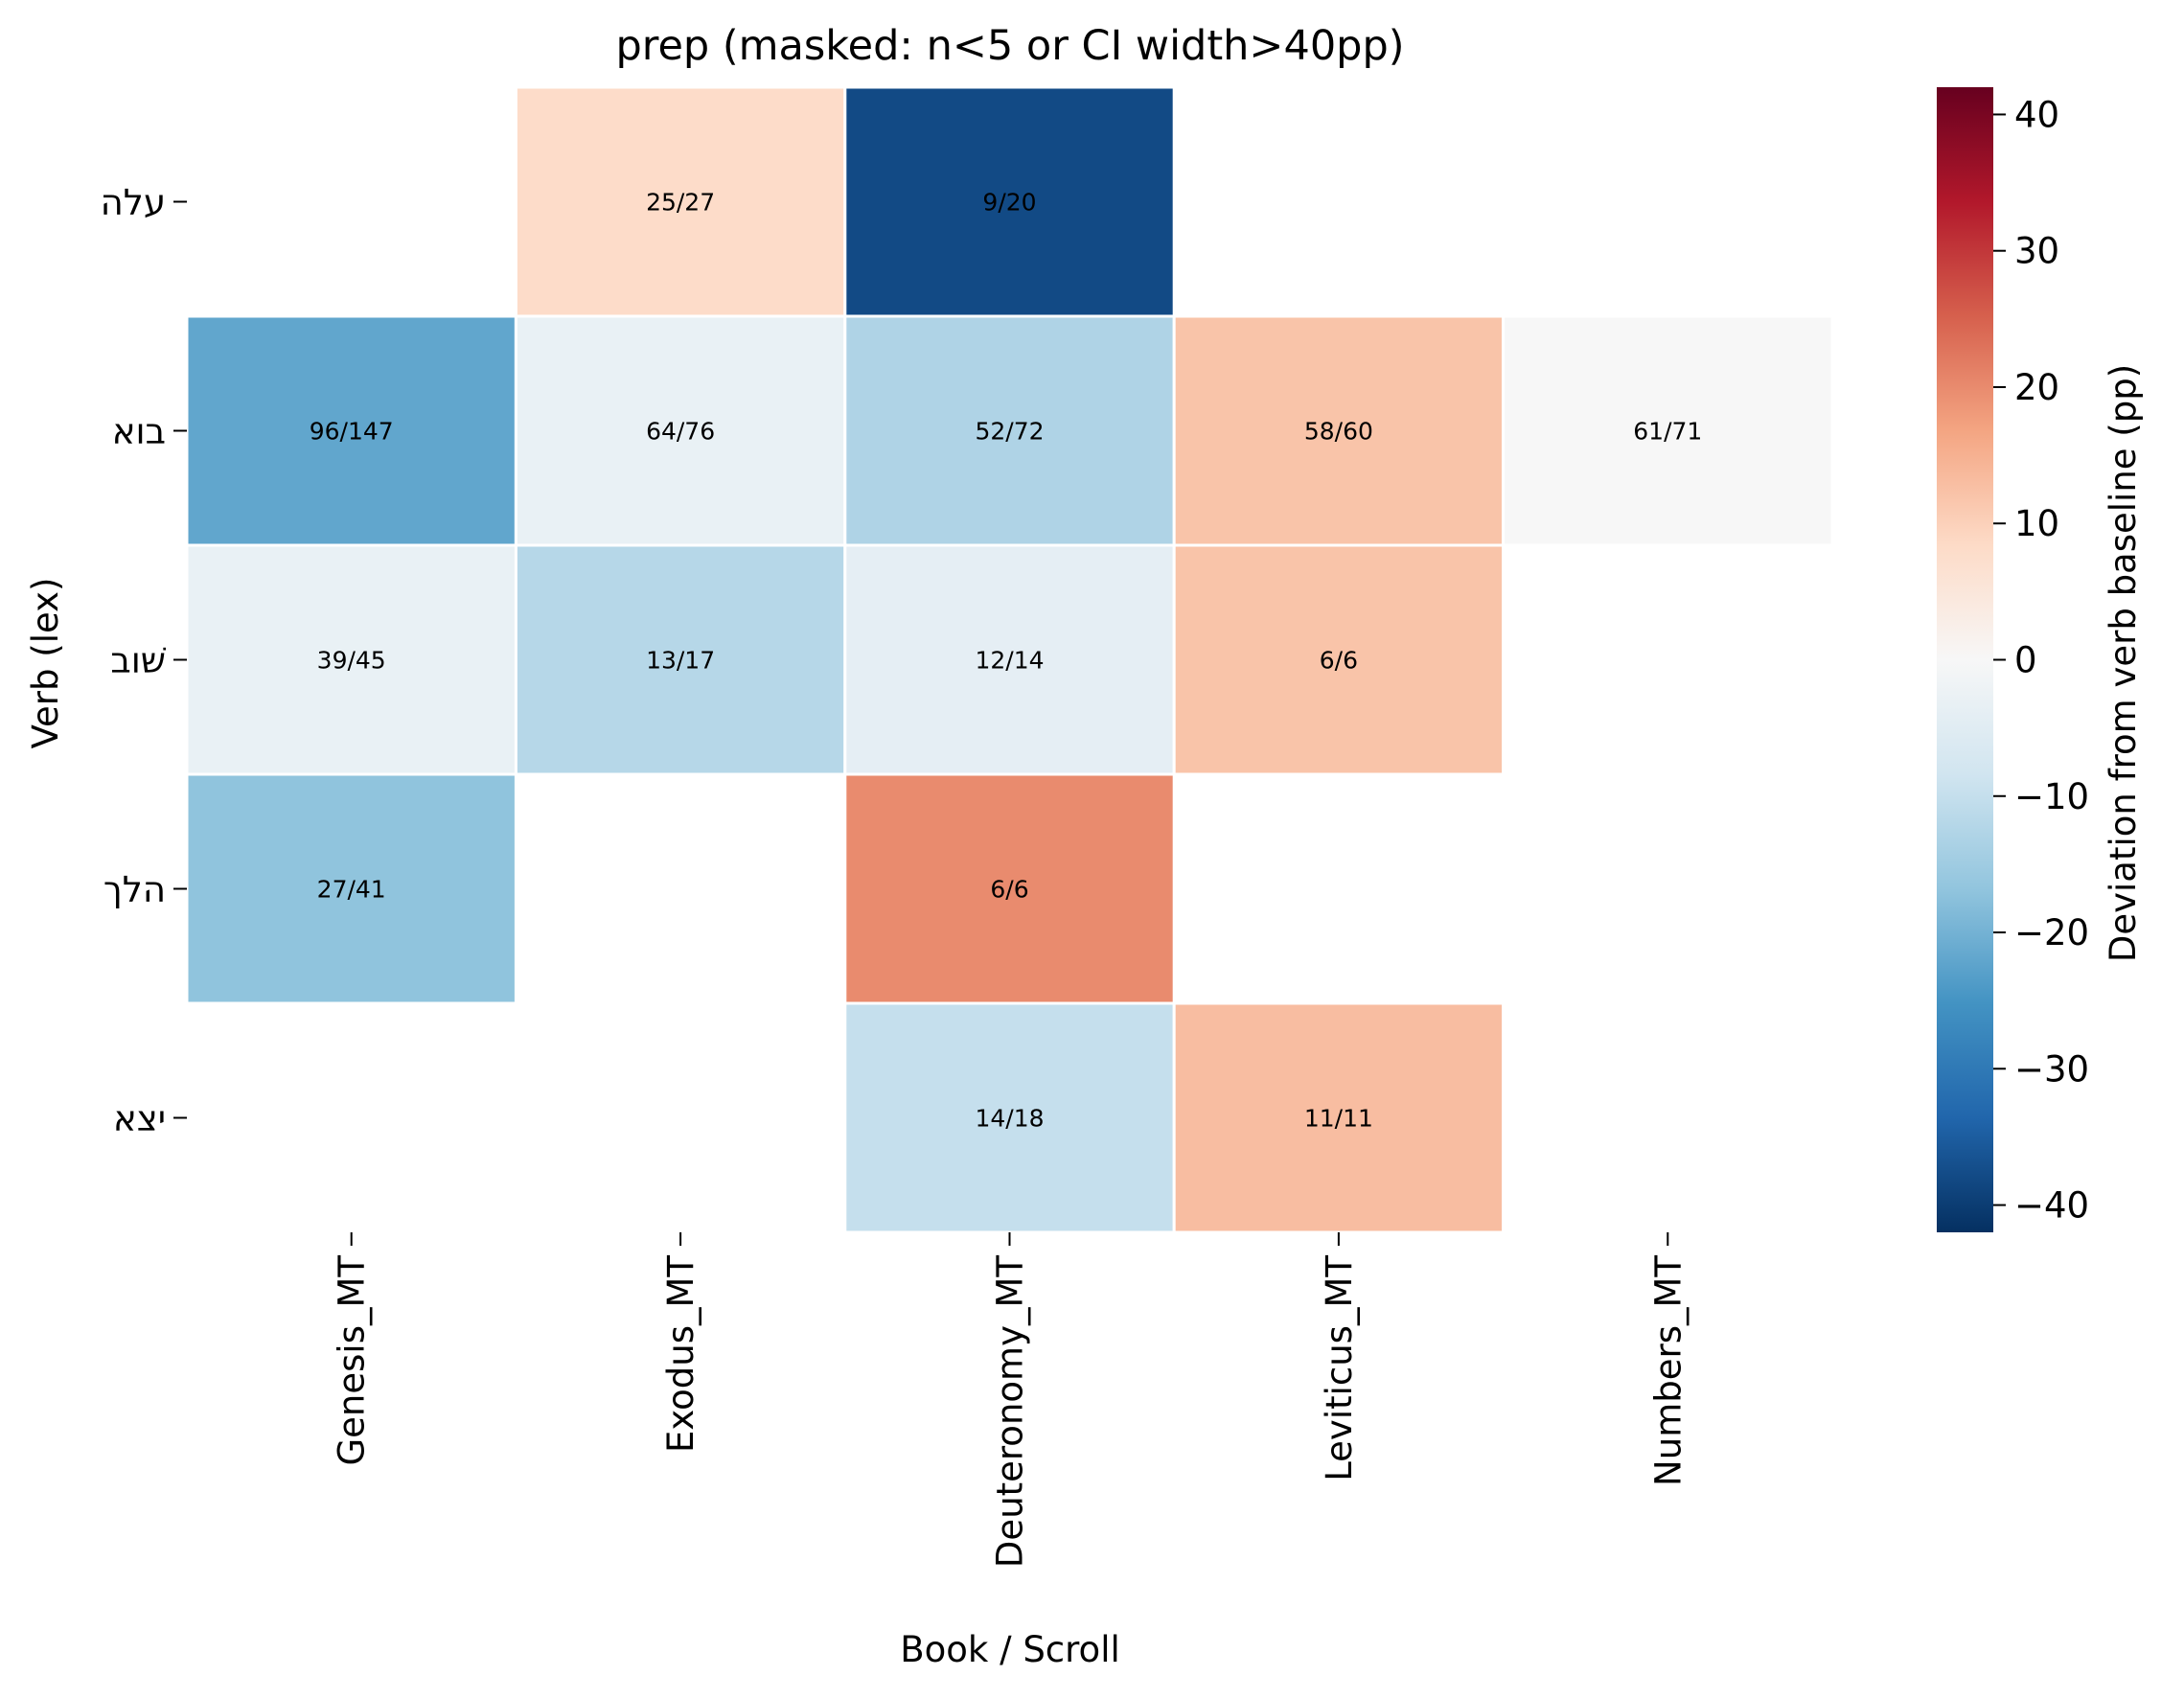  What do you see at coordinates (139, 431) in the screenshot?
I see `y-tick-label: בוא` at bounding box center [139, 431].